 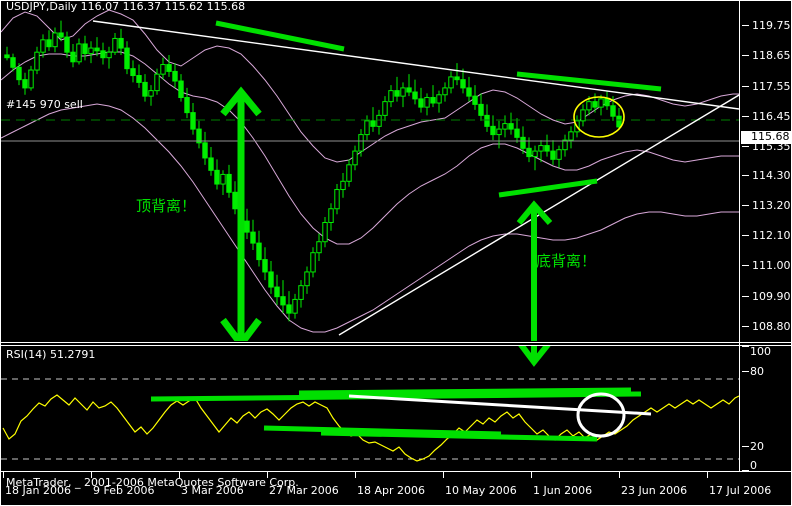 What do you see at coordinates (740, 490) in the screenshot?
I see `date-axis-label: 17 Jul 2006` at bounding box center [740, 490].